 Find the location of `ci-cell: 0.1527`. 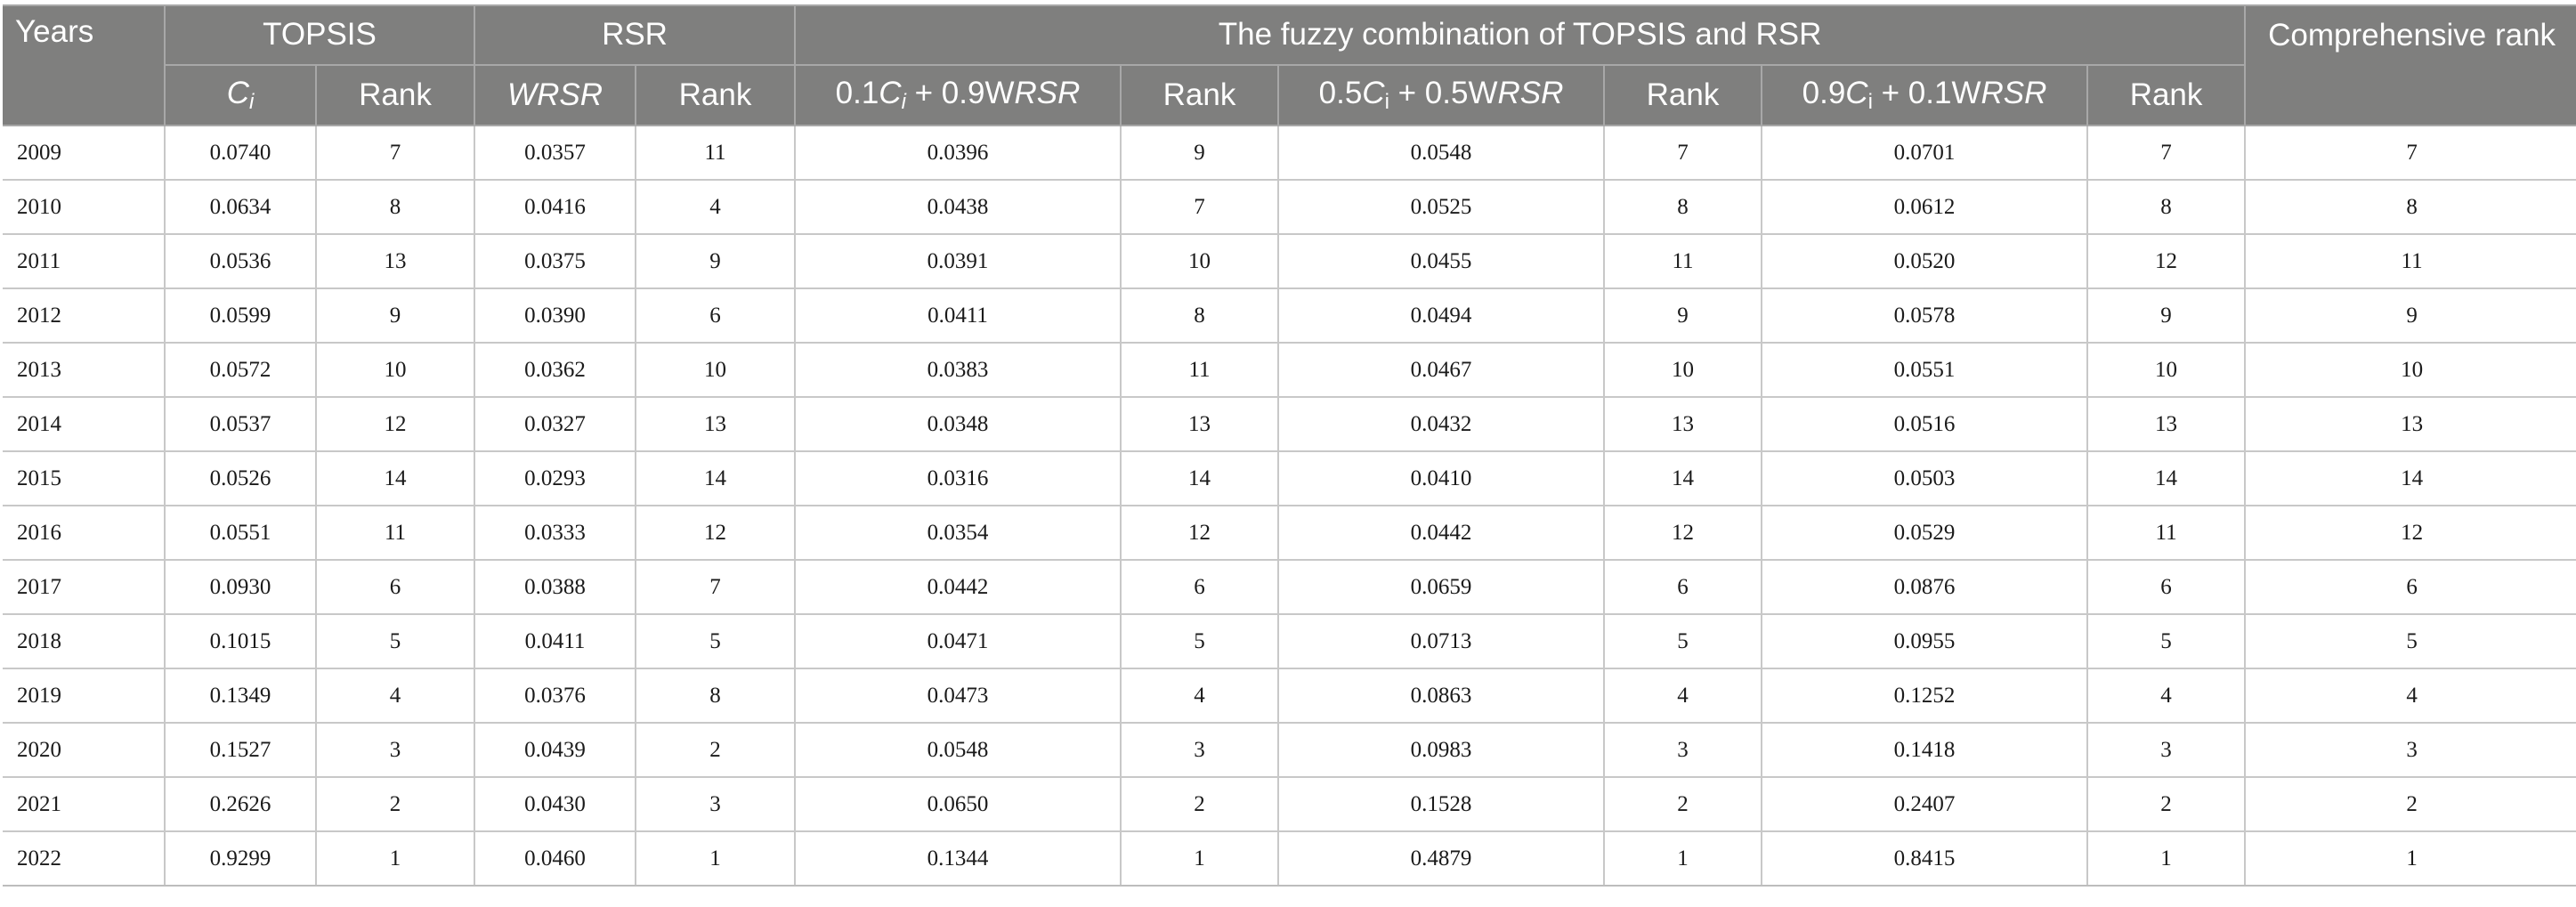

ci-cell: 0.1527 is located at coordinates (240, 750).